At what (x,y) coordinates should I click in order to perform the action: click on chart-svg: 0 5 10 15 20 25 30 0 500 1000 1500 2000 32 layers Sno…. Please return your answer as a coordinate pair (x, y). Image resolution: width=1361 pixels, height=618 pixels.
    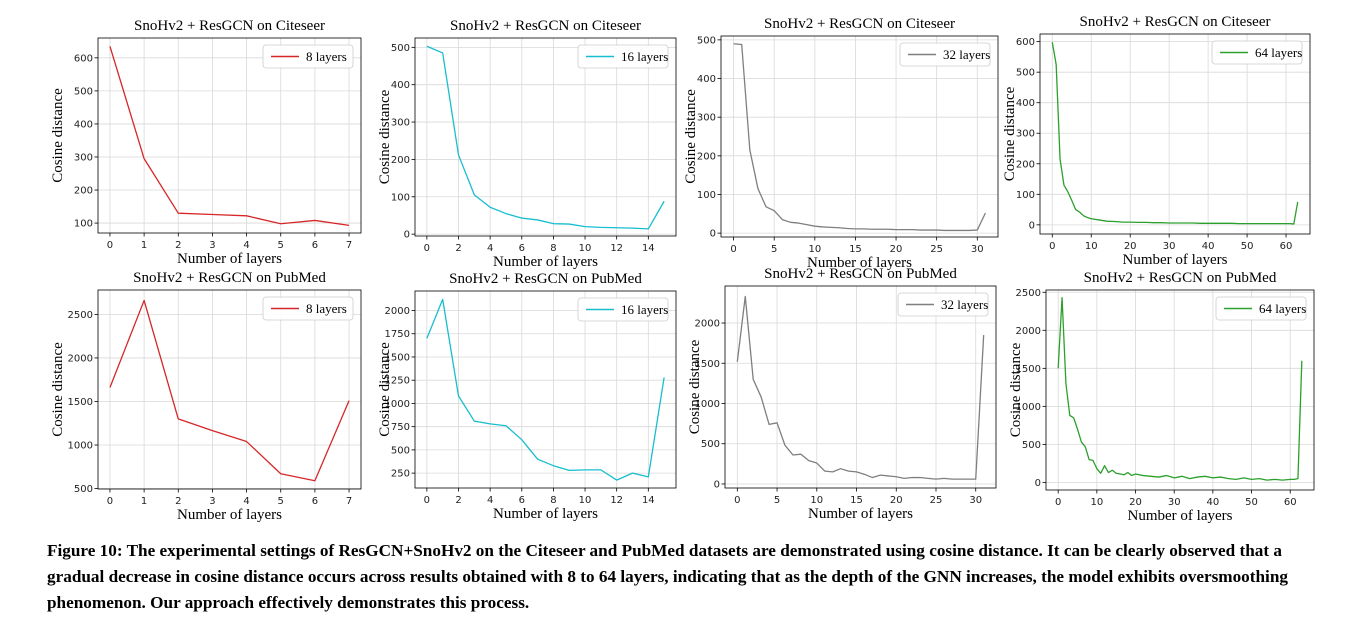
    Looking at the image, I should click on (842, 394).